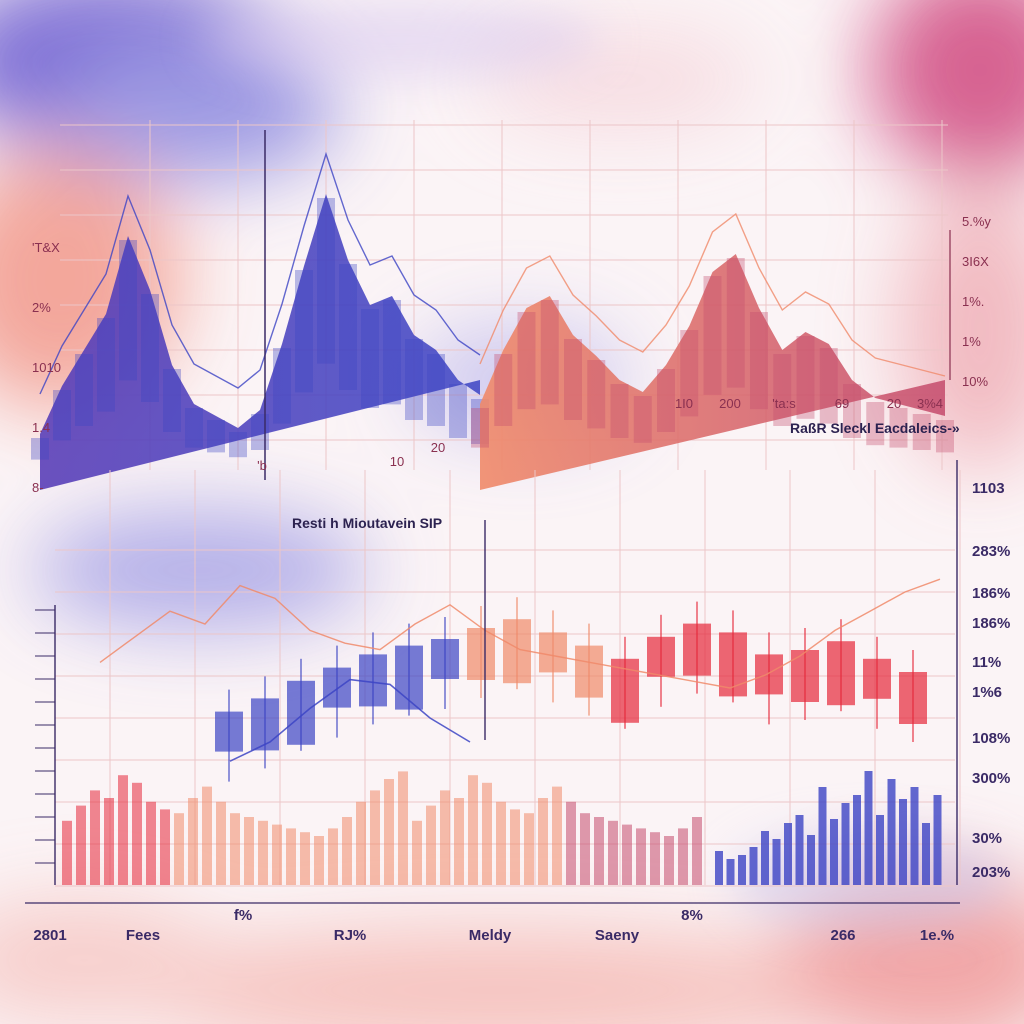 The height and width of the screenshot is (1024, 1024). Describe the element at coordinates (490, 935) in the screenshot. I see `x-tick-label: Meldy` at that location.